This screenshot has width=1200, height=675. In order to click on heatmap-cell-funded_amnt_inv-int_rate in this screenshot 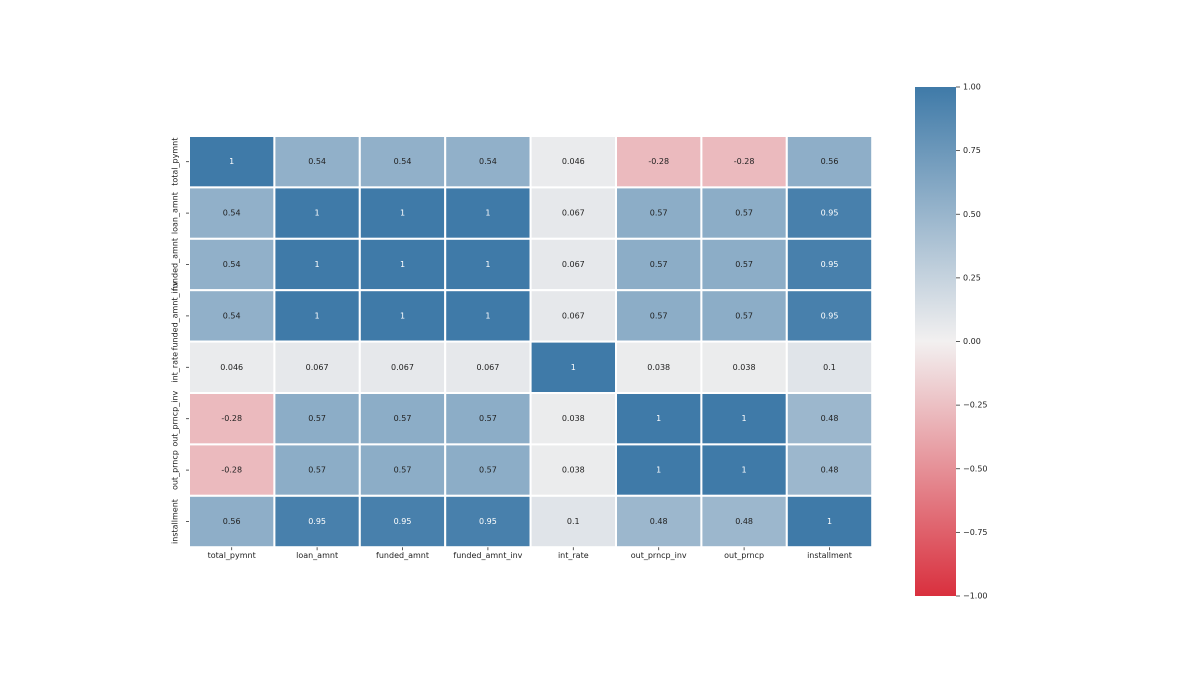, I will do `click(573, 316)`.